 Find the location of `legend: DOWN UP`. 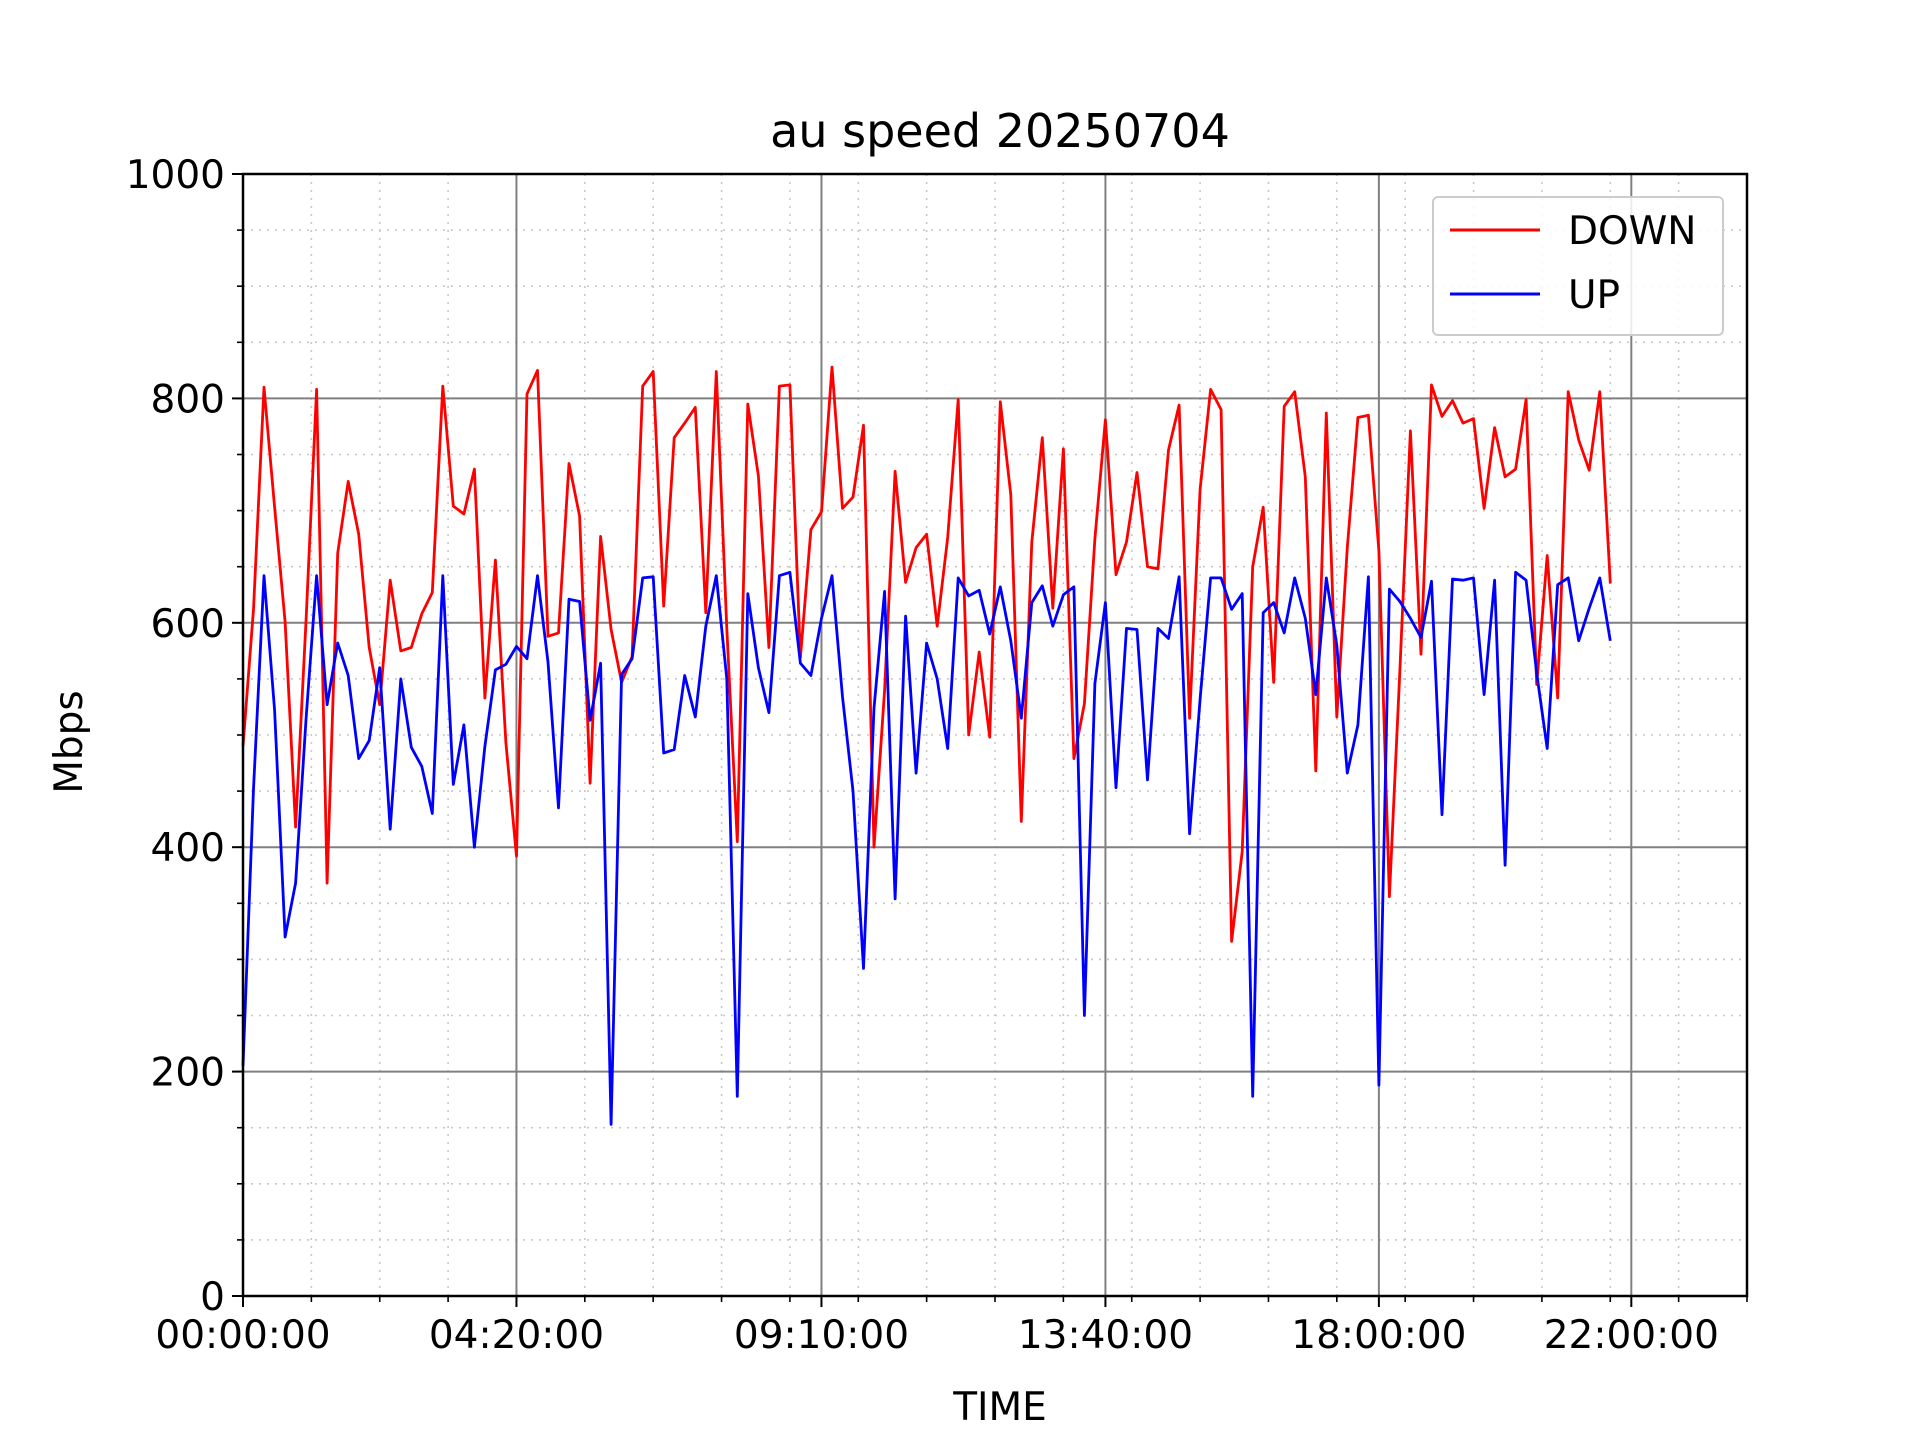

legend: DOWN UP is located at coordinates (1578, 266).